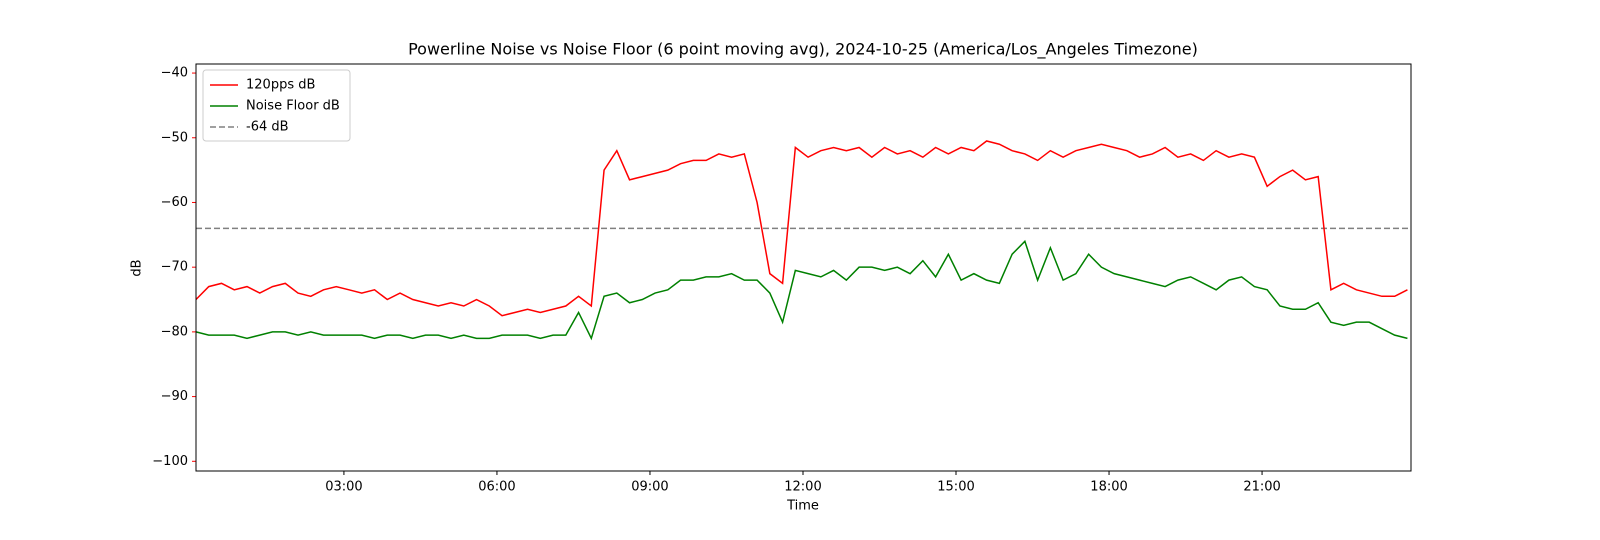 This screenshot has width=1600, height=540. Describe the element at coordinates (174, 331) in the screenshot. I see `y-tick-label: −80` at that location.